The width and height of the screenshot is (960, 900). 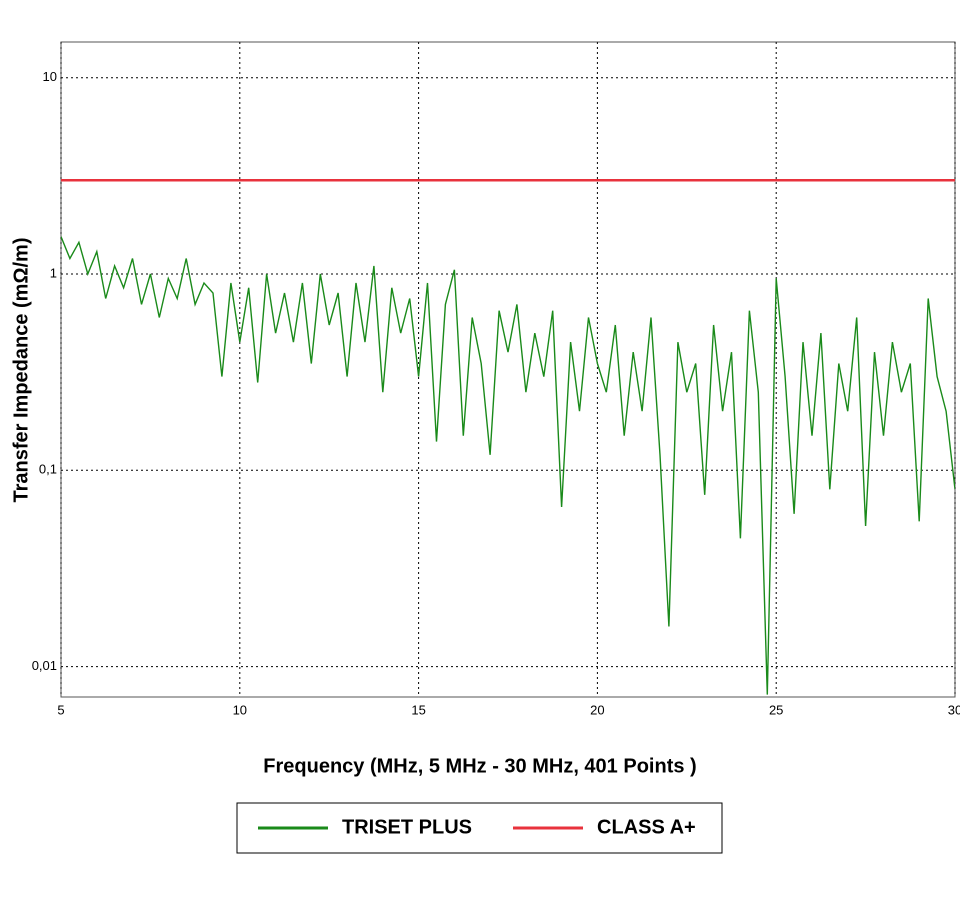 I want to click on x-tick-label: 25, so click(x=776, y=709).